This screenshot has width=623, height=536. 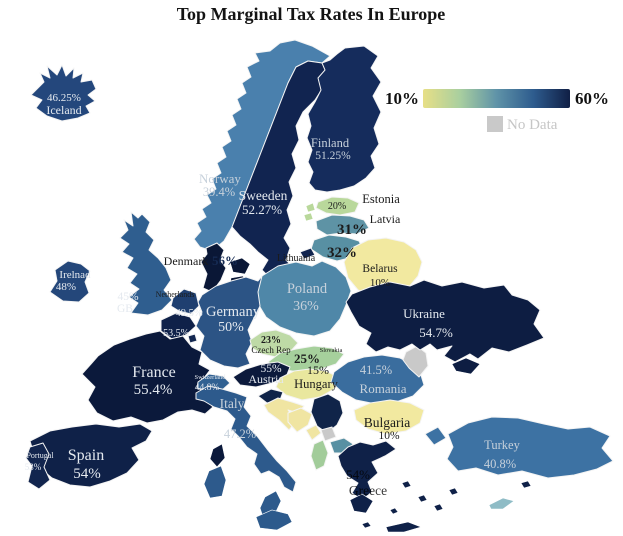 I want to click on legend-min-label: 10%, so click(x=402, y=98).